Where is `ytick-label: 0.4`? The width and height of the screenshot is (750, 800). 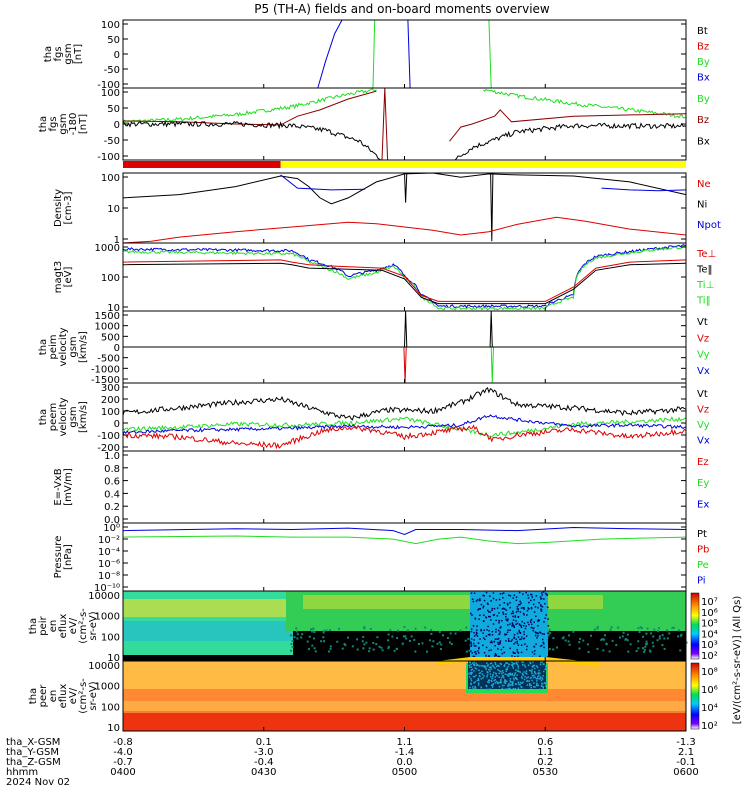 ytick-label: 0.4 is located at coordinates (112, 494).